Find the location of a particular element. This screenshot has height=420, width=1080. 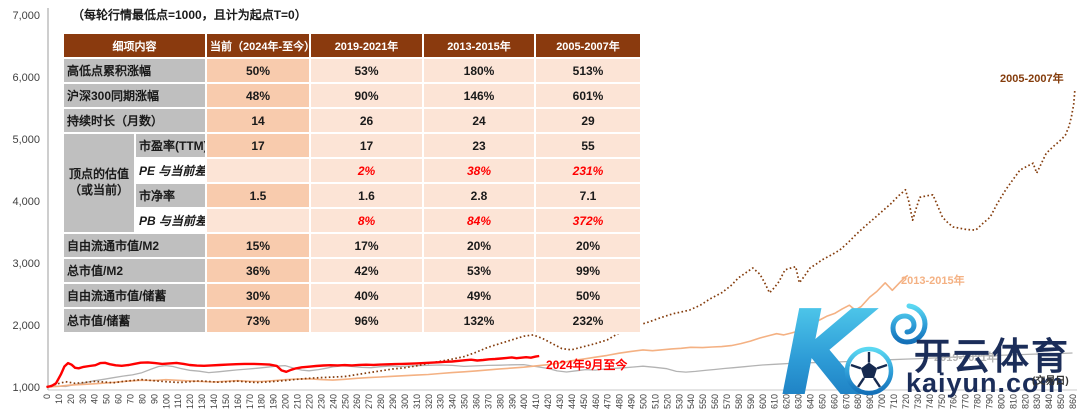

x-tick-label: 720 is located at coordinates (906, 401).